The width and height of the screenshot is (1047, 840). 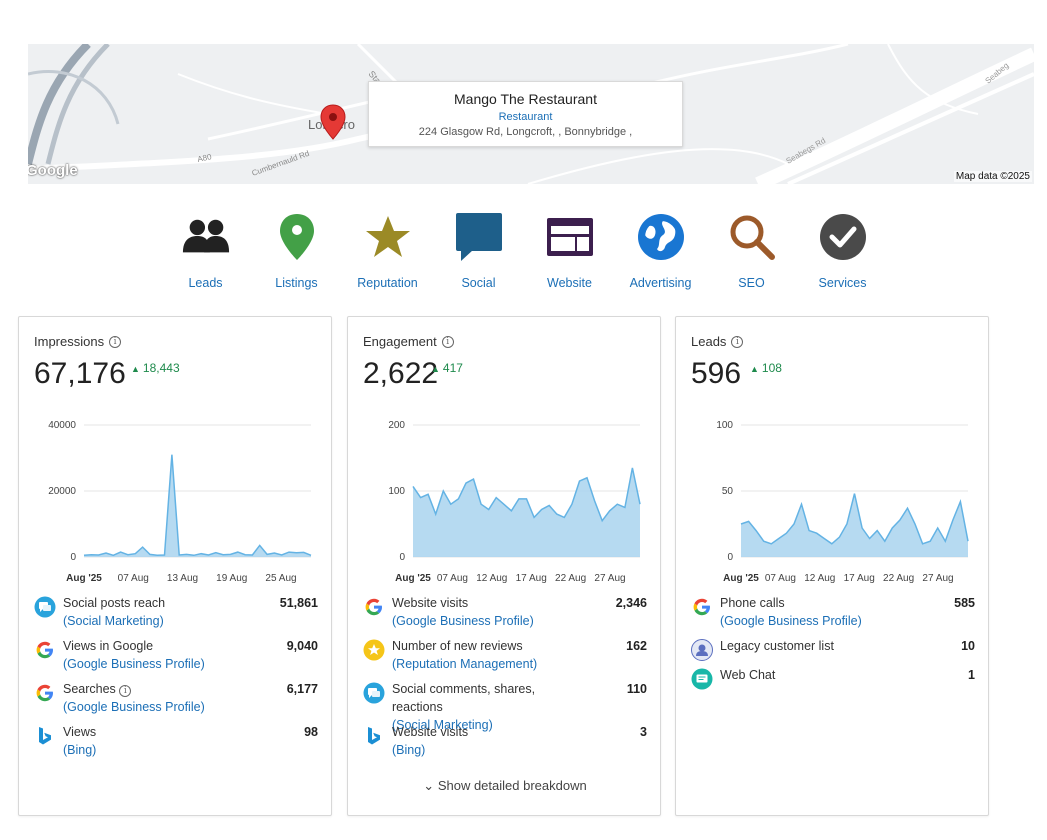 I want to click on bing-icon, so click(x=45, y=736).